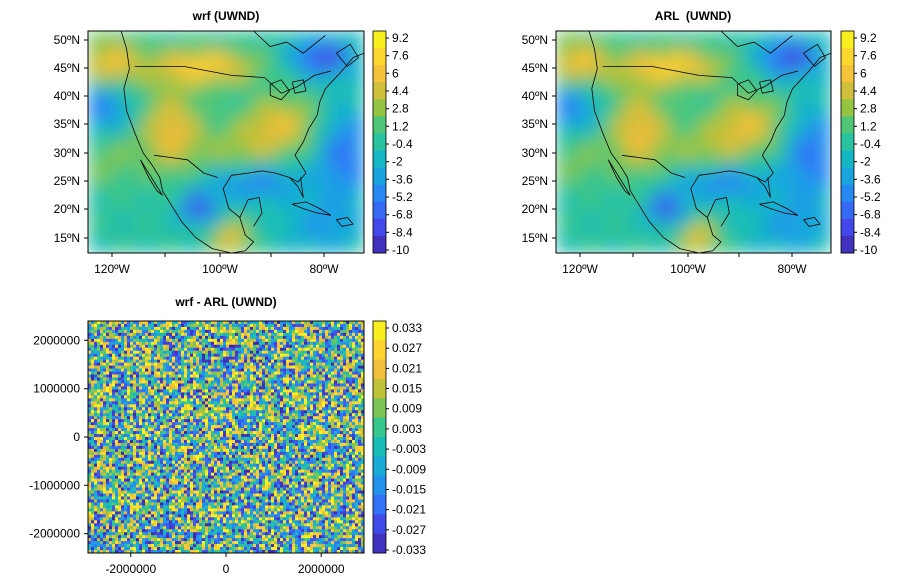 The width and height of the screenshot is (900, 580). What do you see at coordinates (868, 126) in the screenshot?
I see `colorbar-tick-label: 1.2` at bounding box center [868, 126].